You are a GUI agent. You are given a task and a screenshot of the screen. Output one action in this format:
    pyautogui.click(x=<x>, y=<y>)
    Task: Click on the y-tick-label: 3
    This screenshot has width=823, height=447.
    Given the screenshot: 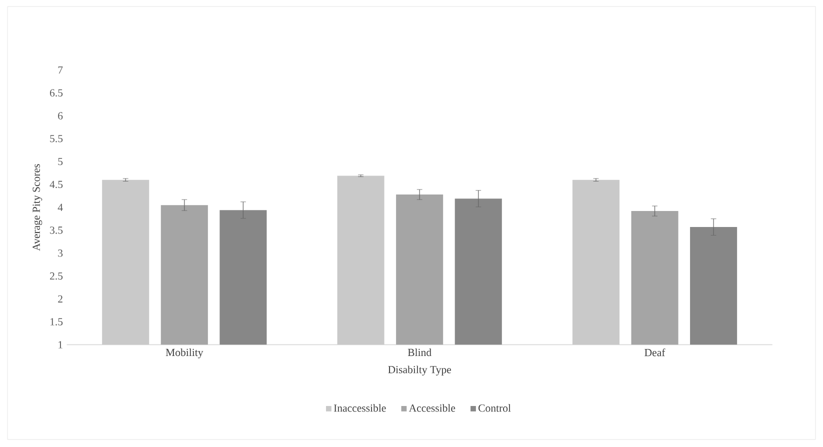 What is the action you would take?
    pyautogui.click(x=60, y=253)
    